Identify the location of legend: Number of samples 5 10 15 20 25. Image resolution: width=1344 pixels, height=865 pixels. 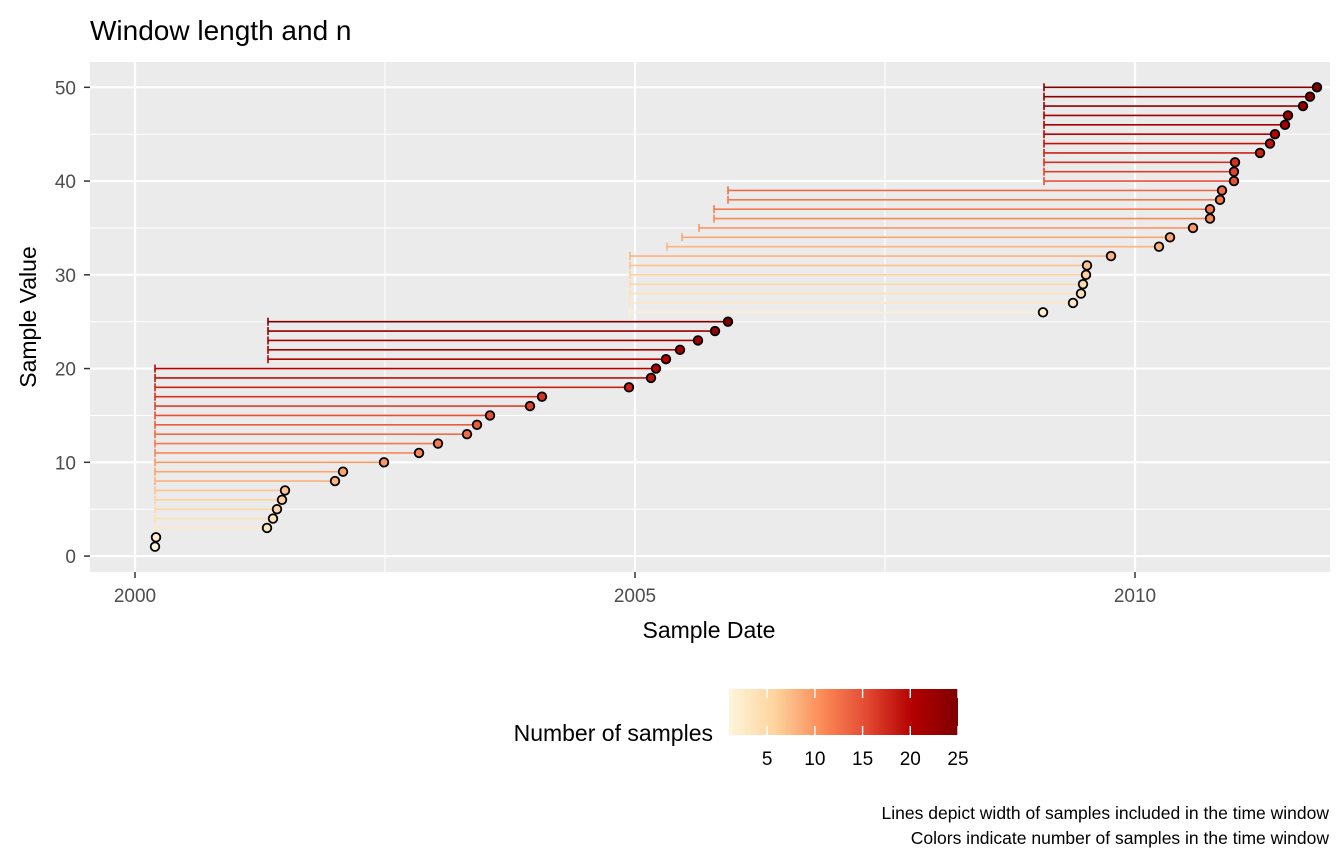
(741, 729).